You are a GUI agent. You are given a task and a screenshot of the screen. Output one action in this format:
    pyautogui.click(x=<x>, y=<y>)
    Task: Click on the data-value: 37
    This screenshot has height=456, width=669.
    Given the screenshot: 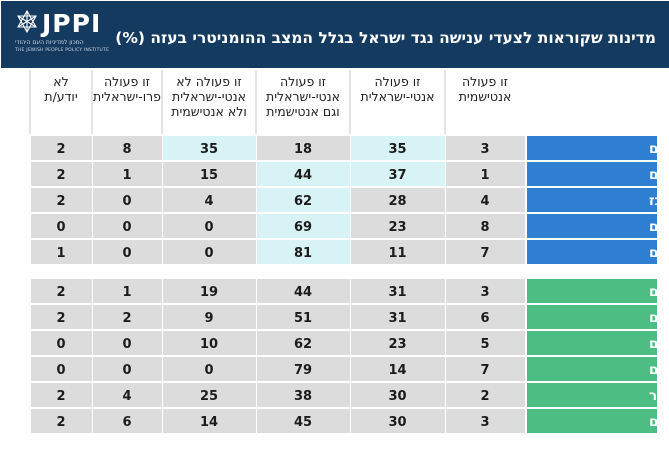 What is the action you would take?
    pyautogui.click(x=397, y=175)
    